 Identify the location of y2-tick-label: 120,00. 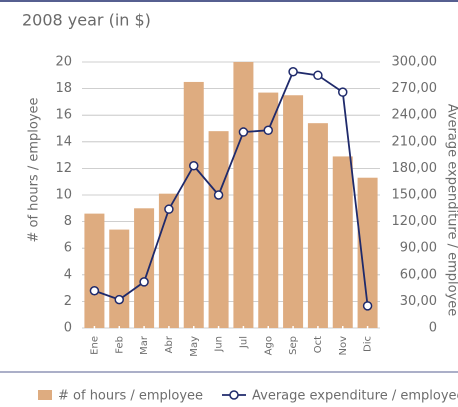
(415, 221).